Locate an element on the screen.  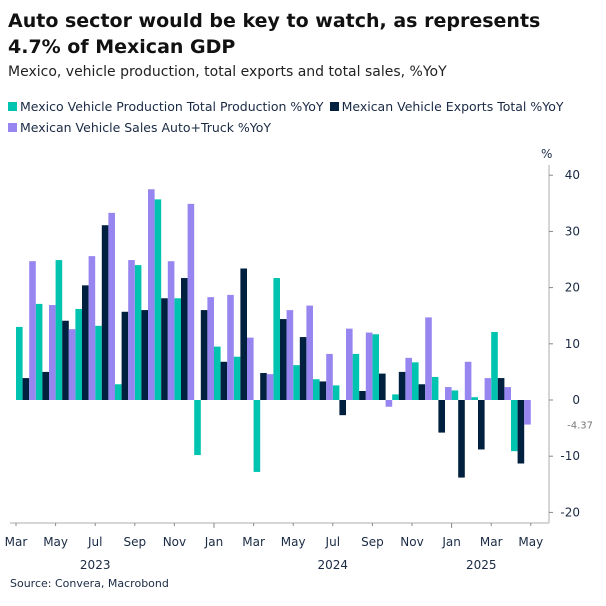
legend-swatch-exports is located at coordinates (334, 106).